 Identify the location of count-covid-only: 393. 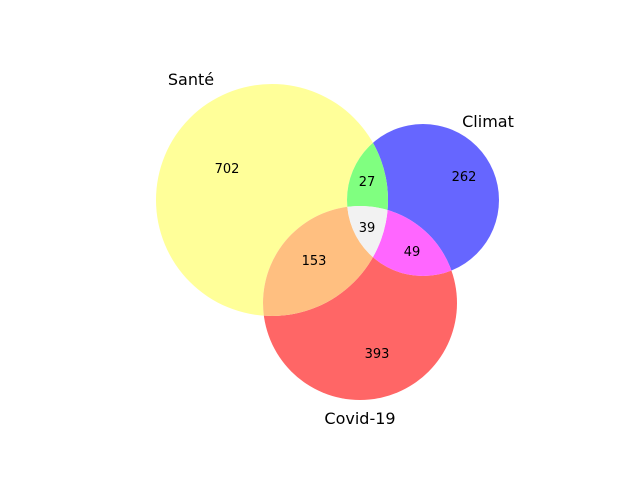
(377, 354).